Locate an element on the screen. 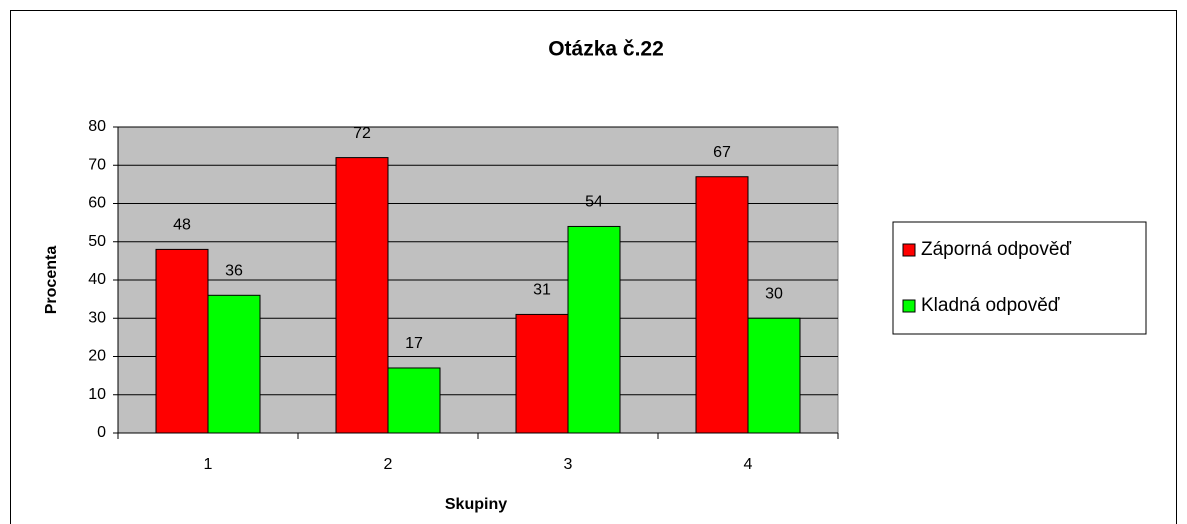 Image resolution: width=1187 pixels, height=524 pixels. data-label: 48 is located at coordinates (182, 225).